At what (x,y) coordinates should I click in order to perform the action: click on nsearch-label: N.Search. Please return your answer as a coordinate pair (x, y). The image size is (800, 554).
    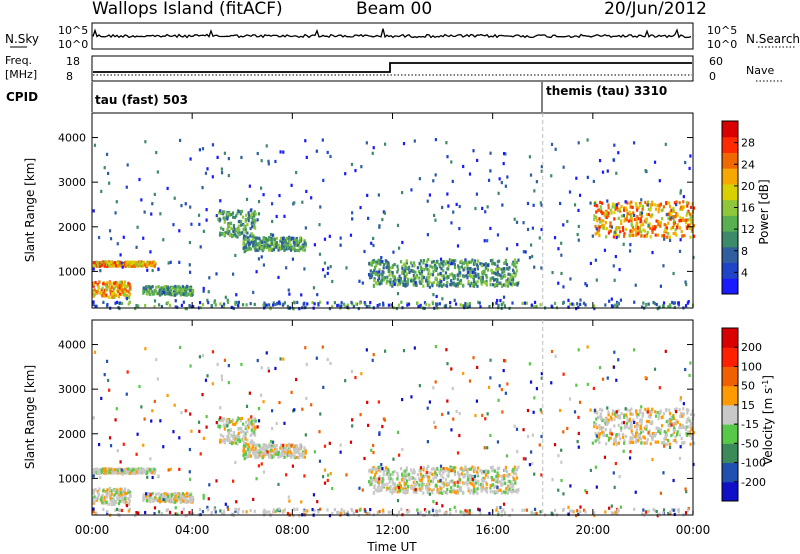
    Looking at the image, I should click on (773, 39).